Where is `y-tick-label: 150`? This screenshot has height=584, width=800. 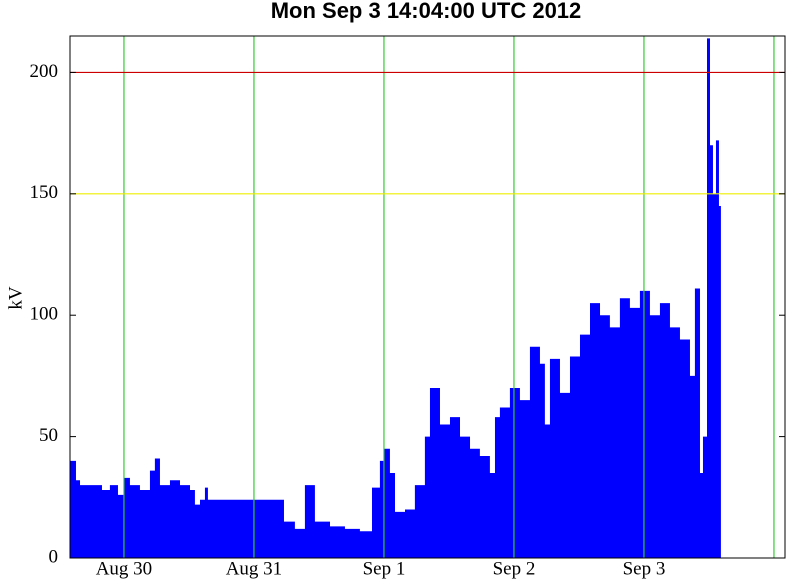
y-tick-label: 150 is located at coordinates (44, 192).